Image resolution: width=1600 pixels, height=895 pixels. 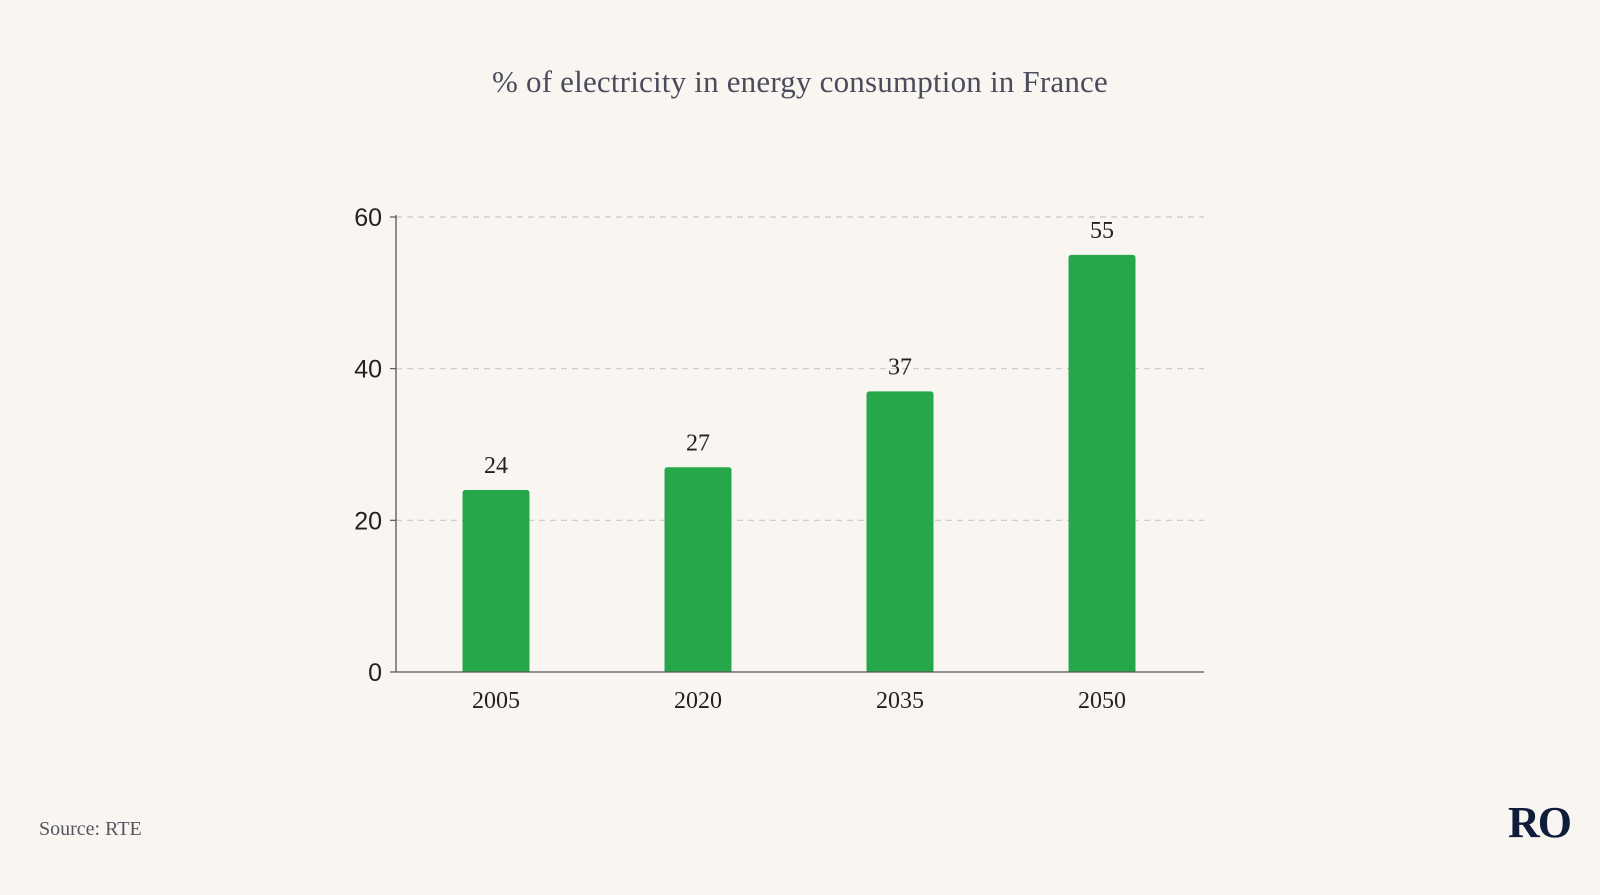 What do you see at coordinates (900, 531) in the screenshot?
I see `bar-2035` at bounding box center [900, 531].